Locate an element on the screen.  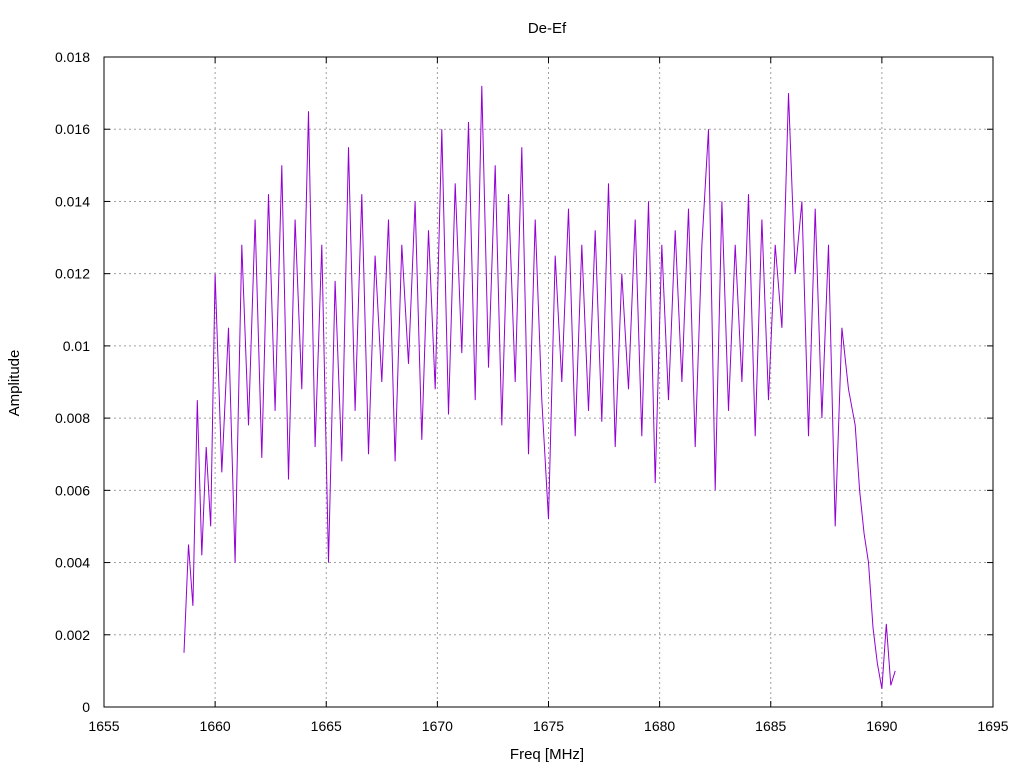
y-tick-label: 0.014 is located at coordinates (72, 201).